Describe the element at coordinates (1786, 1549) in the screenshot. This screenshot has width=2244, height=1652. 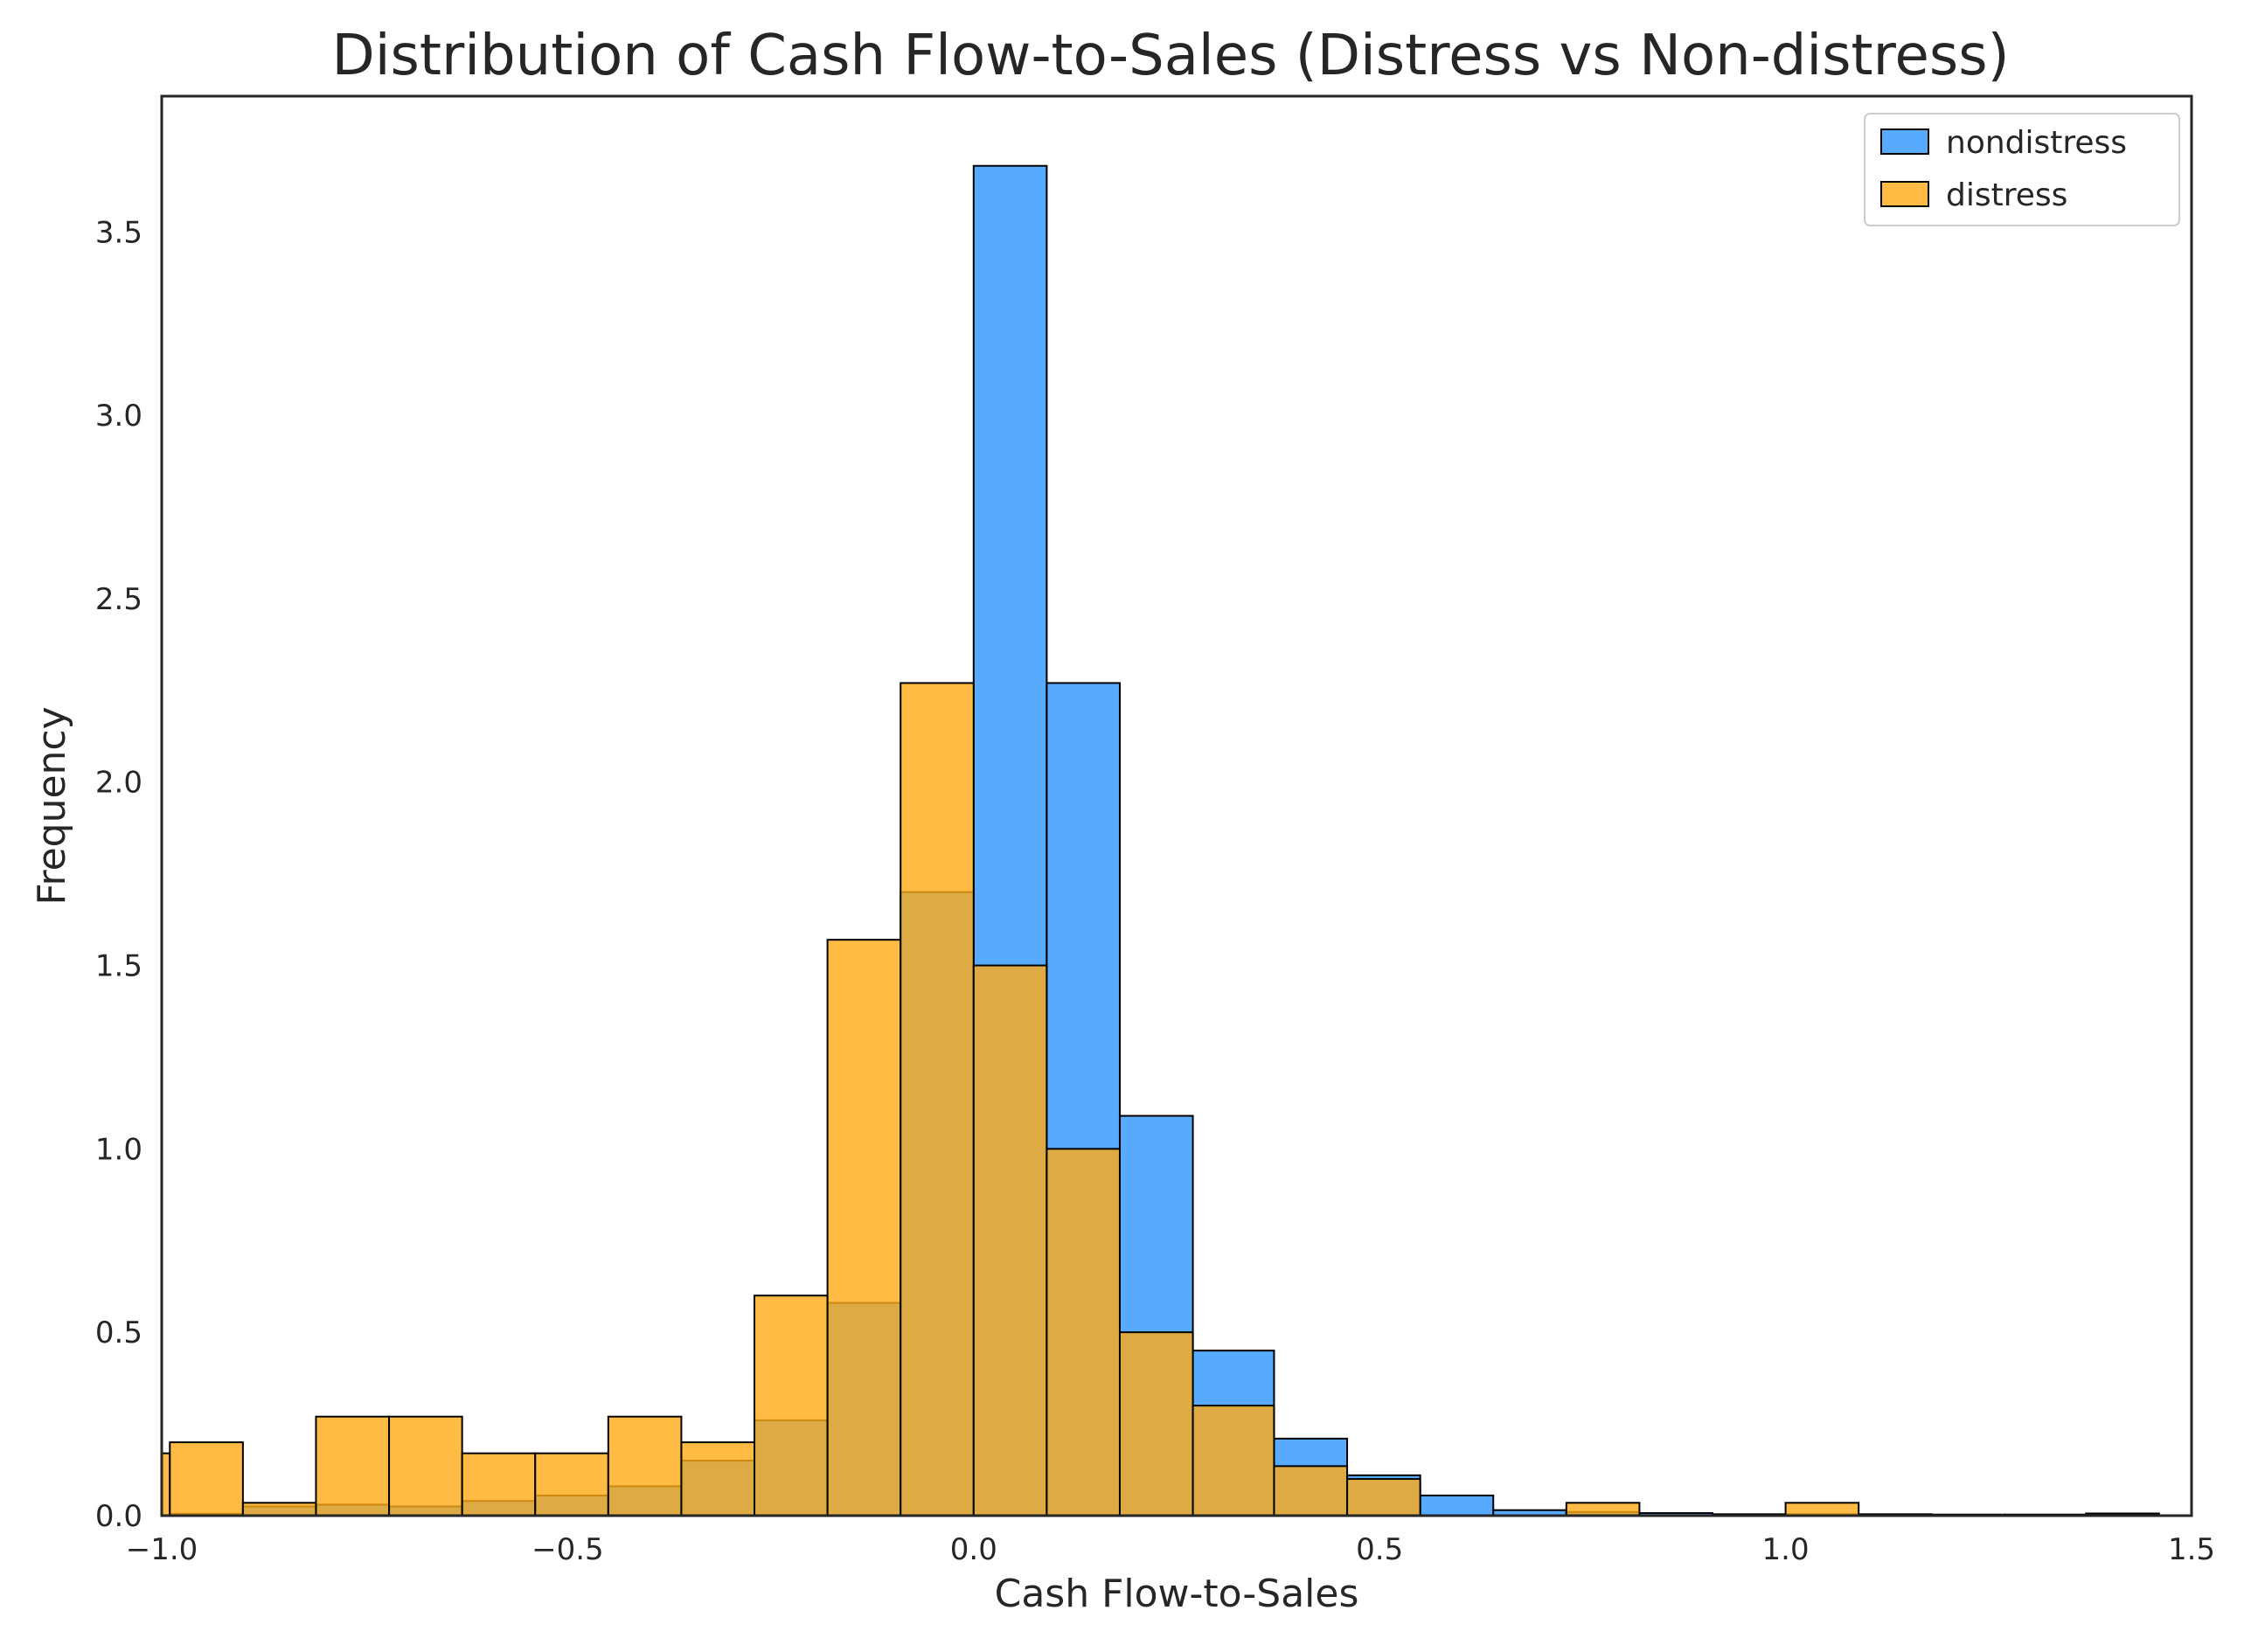
I see `x-tick-label: 1.0` at that location.